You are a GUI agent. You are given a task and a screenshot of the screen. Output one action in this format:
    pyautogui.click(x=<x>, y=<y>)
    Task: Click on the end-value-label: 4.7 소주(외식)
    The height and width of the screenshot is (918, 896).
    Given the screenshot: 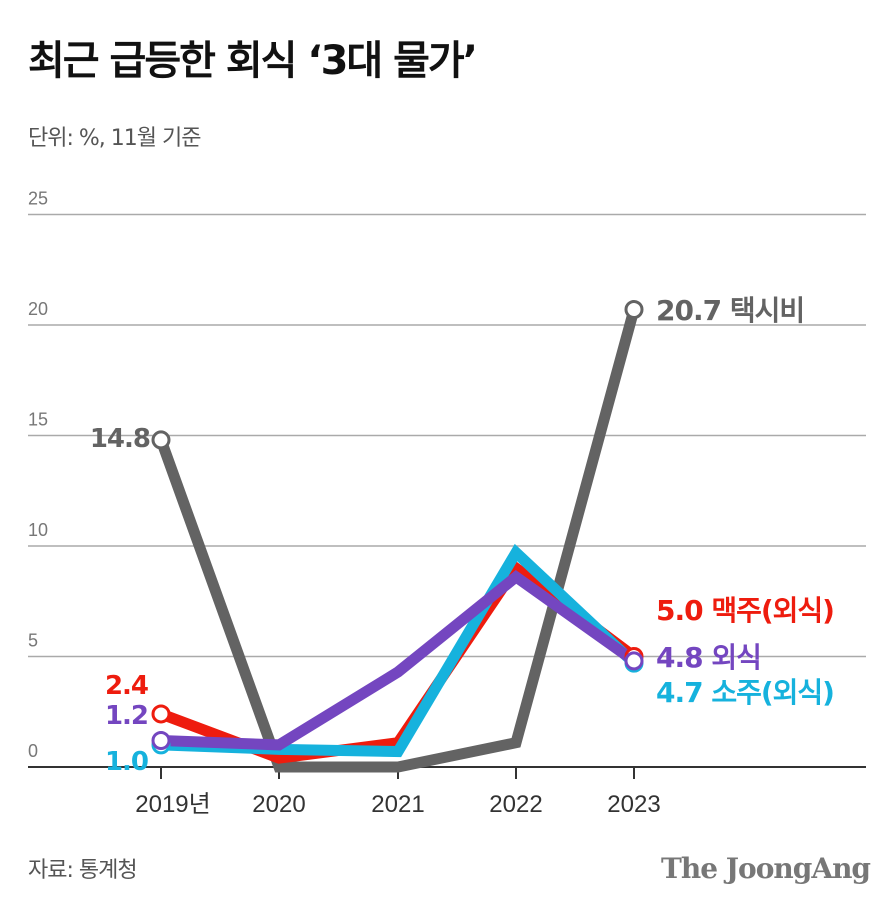 What is the action you would take?
    pyautogui.click(x=745, y=692)
    